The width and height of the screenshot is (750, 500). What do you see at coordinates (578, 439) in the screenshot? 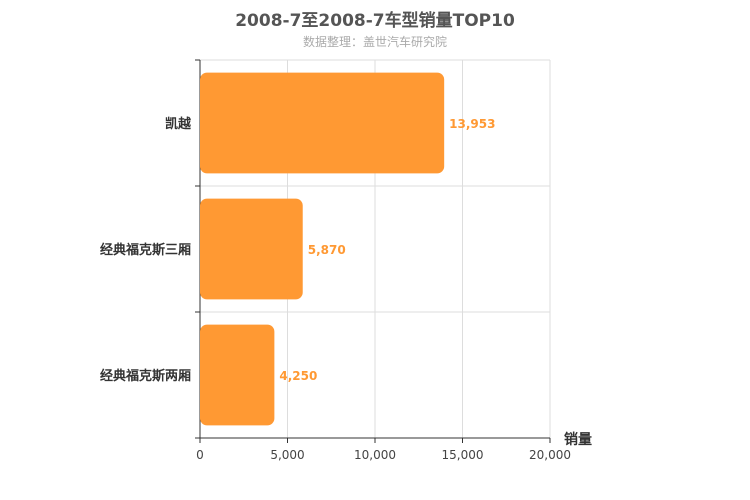
I see `x-axis-title: 销量` at bounding box center [578, 439].